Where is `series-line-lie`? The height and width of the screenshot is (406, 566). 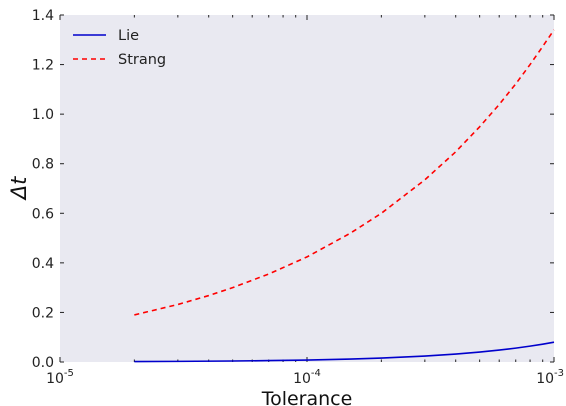 series-line-lie is located at coordinates (344, 352).